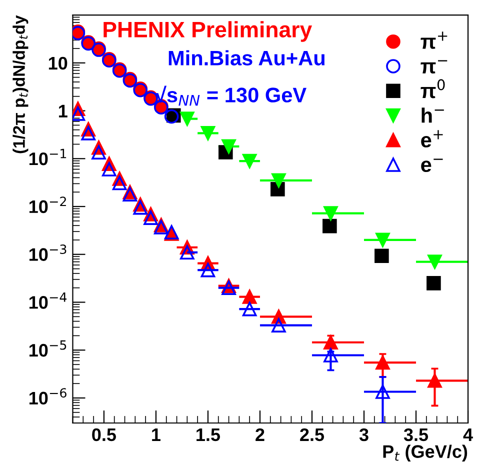 The height and width of the screenshot is (470, 485). What do you see at coordinates (432, 165) in the screenshot?
I see `legend-label: e$^{−}$` at bounding box center [432, 165].